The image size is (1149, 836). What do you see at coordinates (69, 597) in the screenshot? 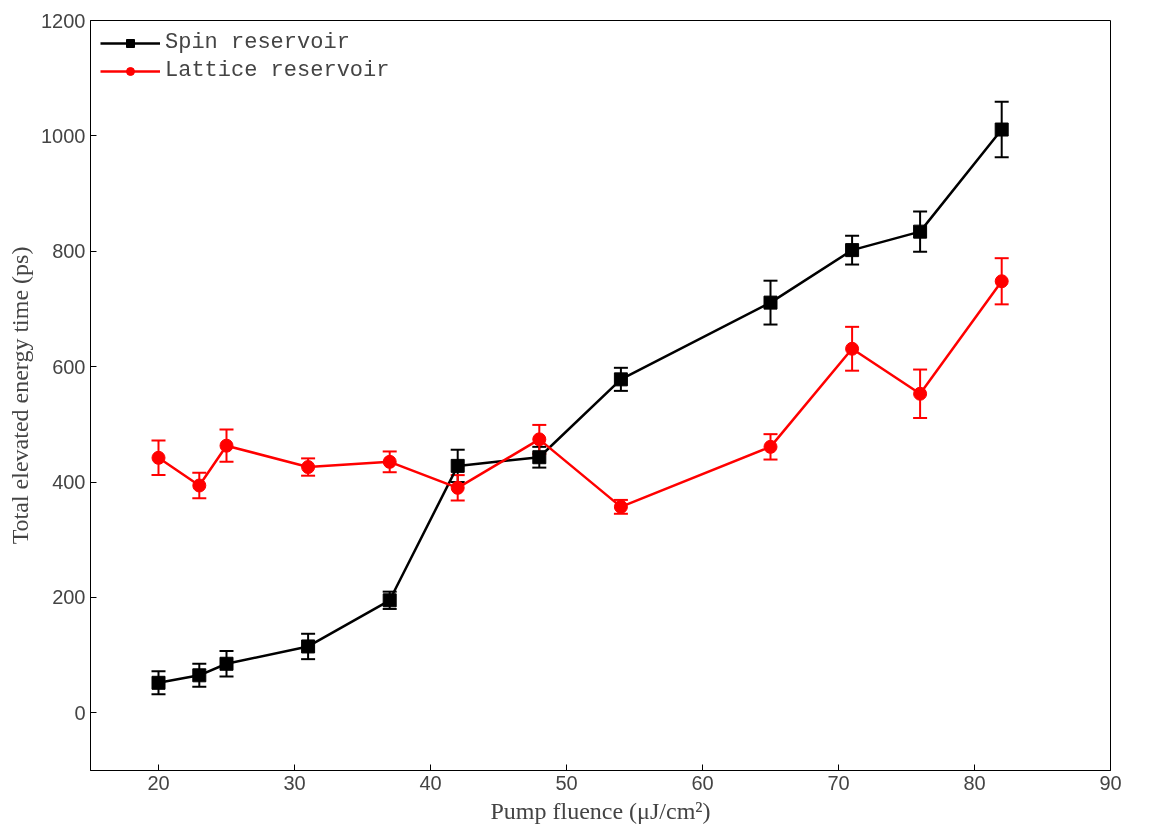
I see `y-tick-label: 200` at bounding box center [69, 597].